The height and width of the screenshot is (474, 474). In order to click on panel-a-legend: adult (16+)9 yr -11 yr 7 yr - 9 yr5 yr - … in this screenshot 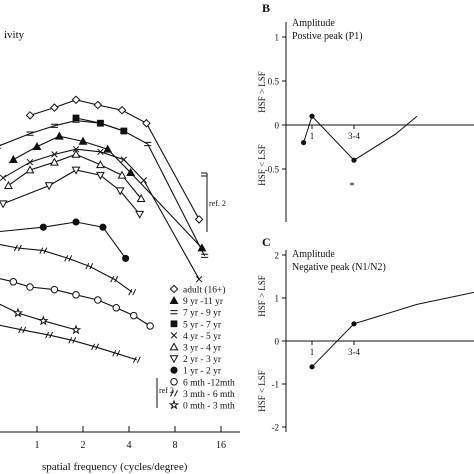, I will do `click(201, 348)`.